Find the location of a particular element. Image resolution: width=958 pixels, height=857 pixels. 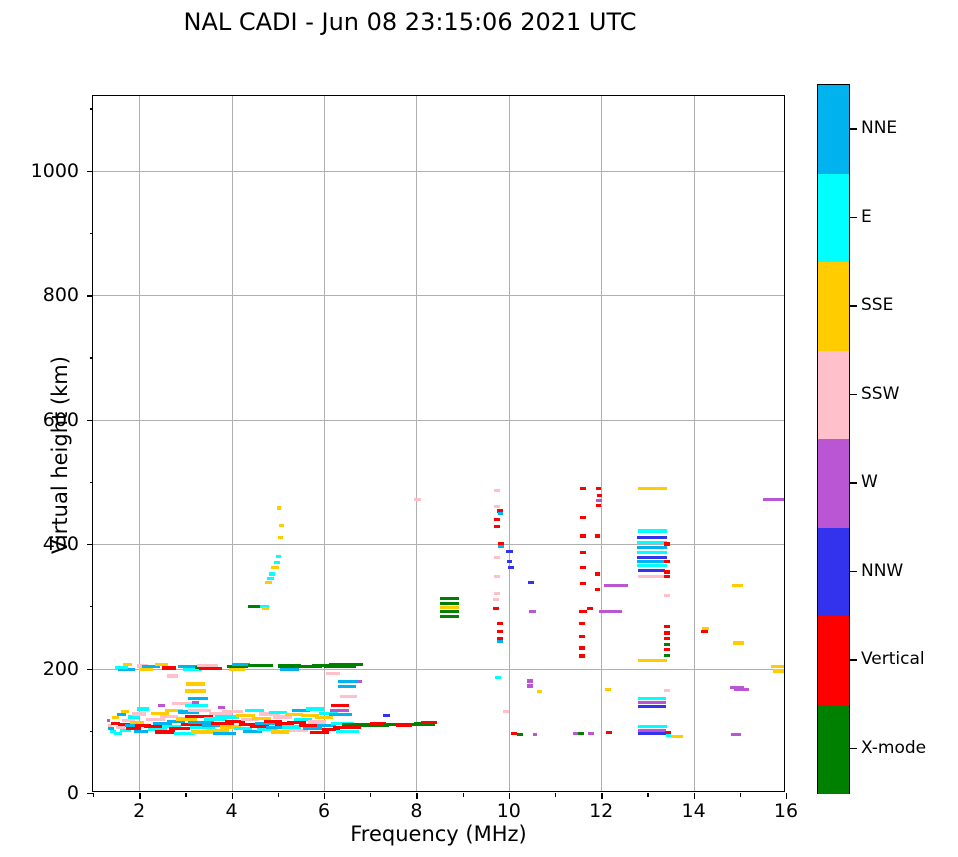

colorbar-segment-vertical is located at coordinates (833, 660).